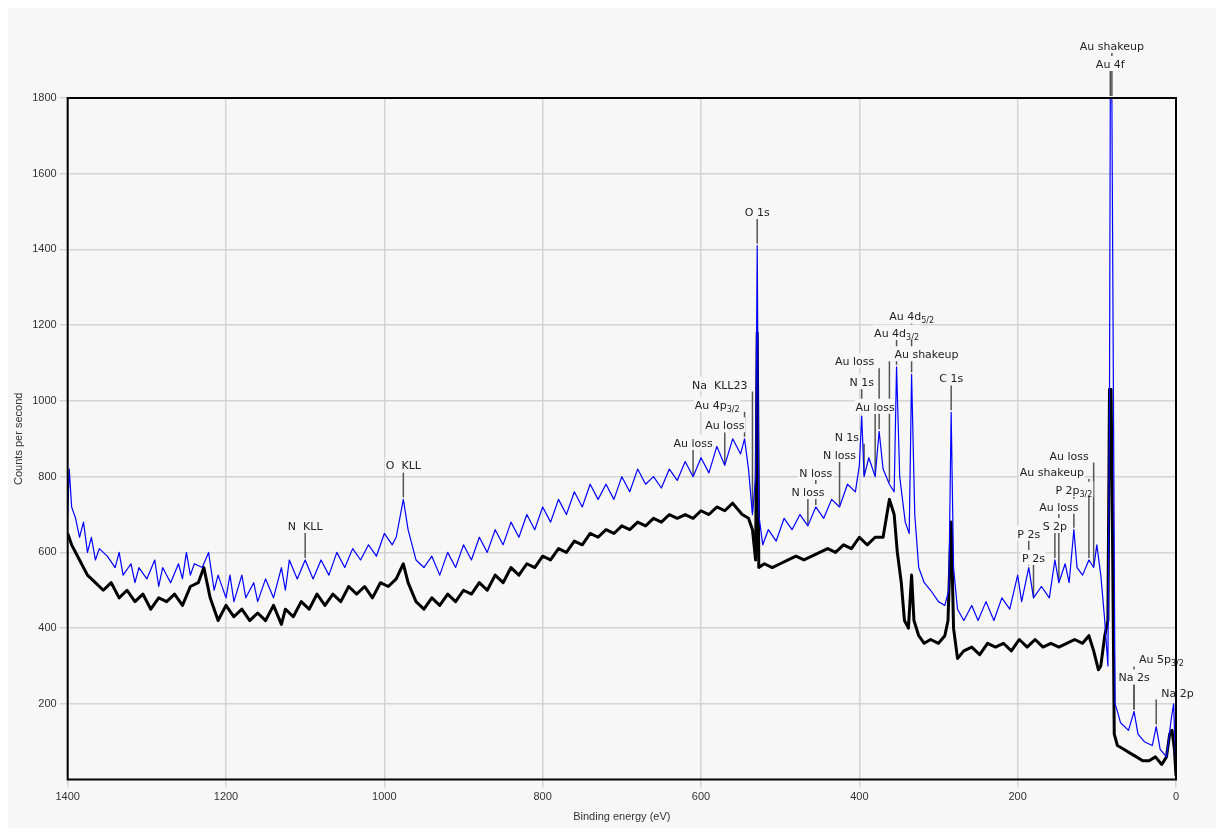  What do you see at coordinates (403, 466) in the screenshot?
I see `annotation: O KLL` at bounding box center [403, 466].